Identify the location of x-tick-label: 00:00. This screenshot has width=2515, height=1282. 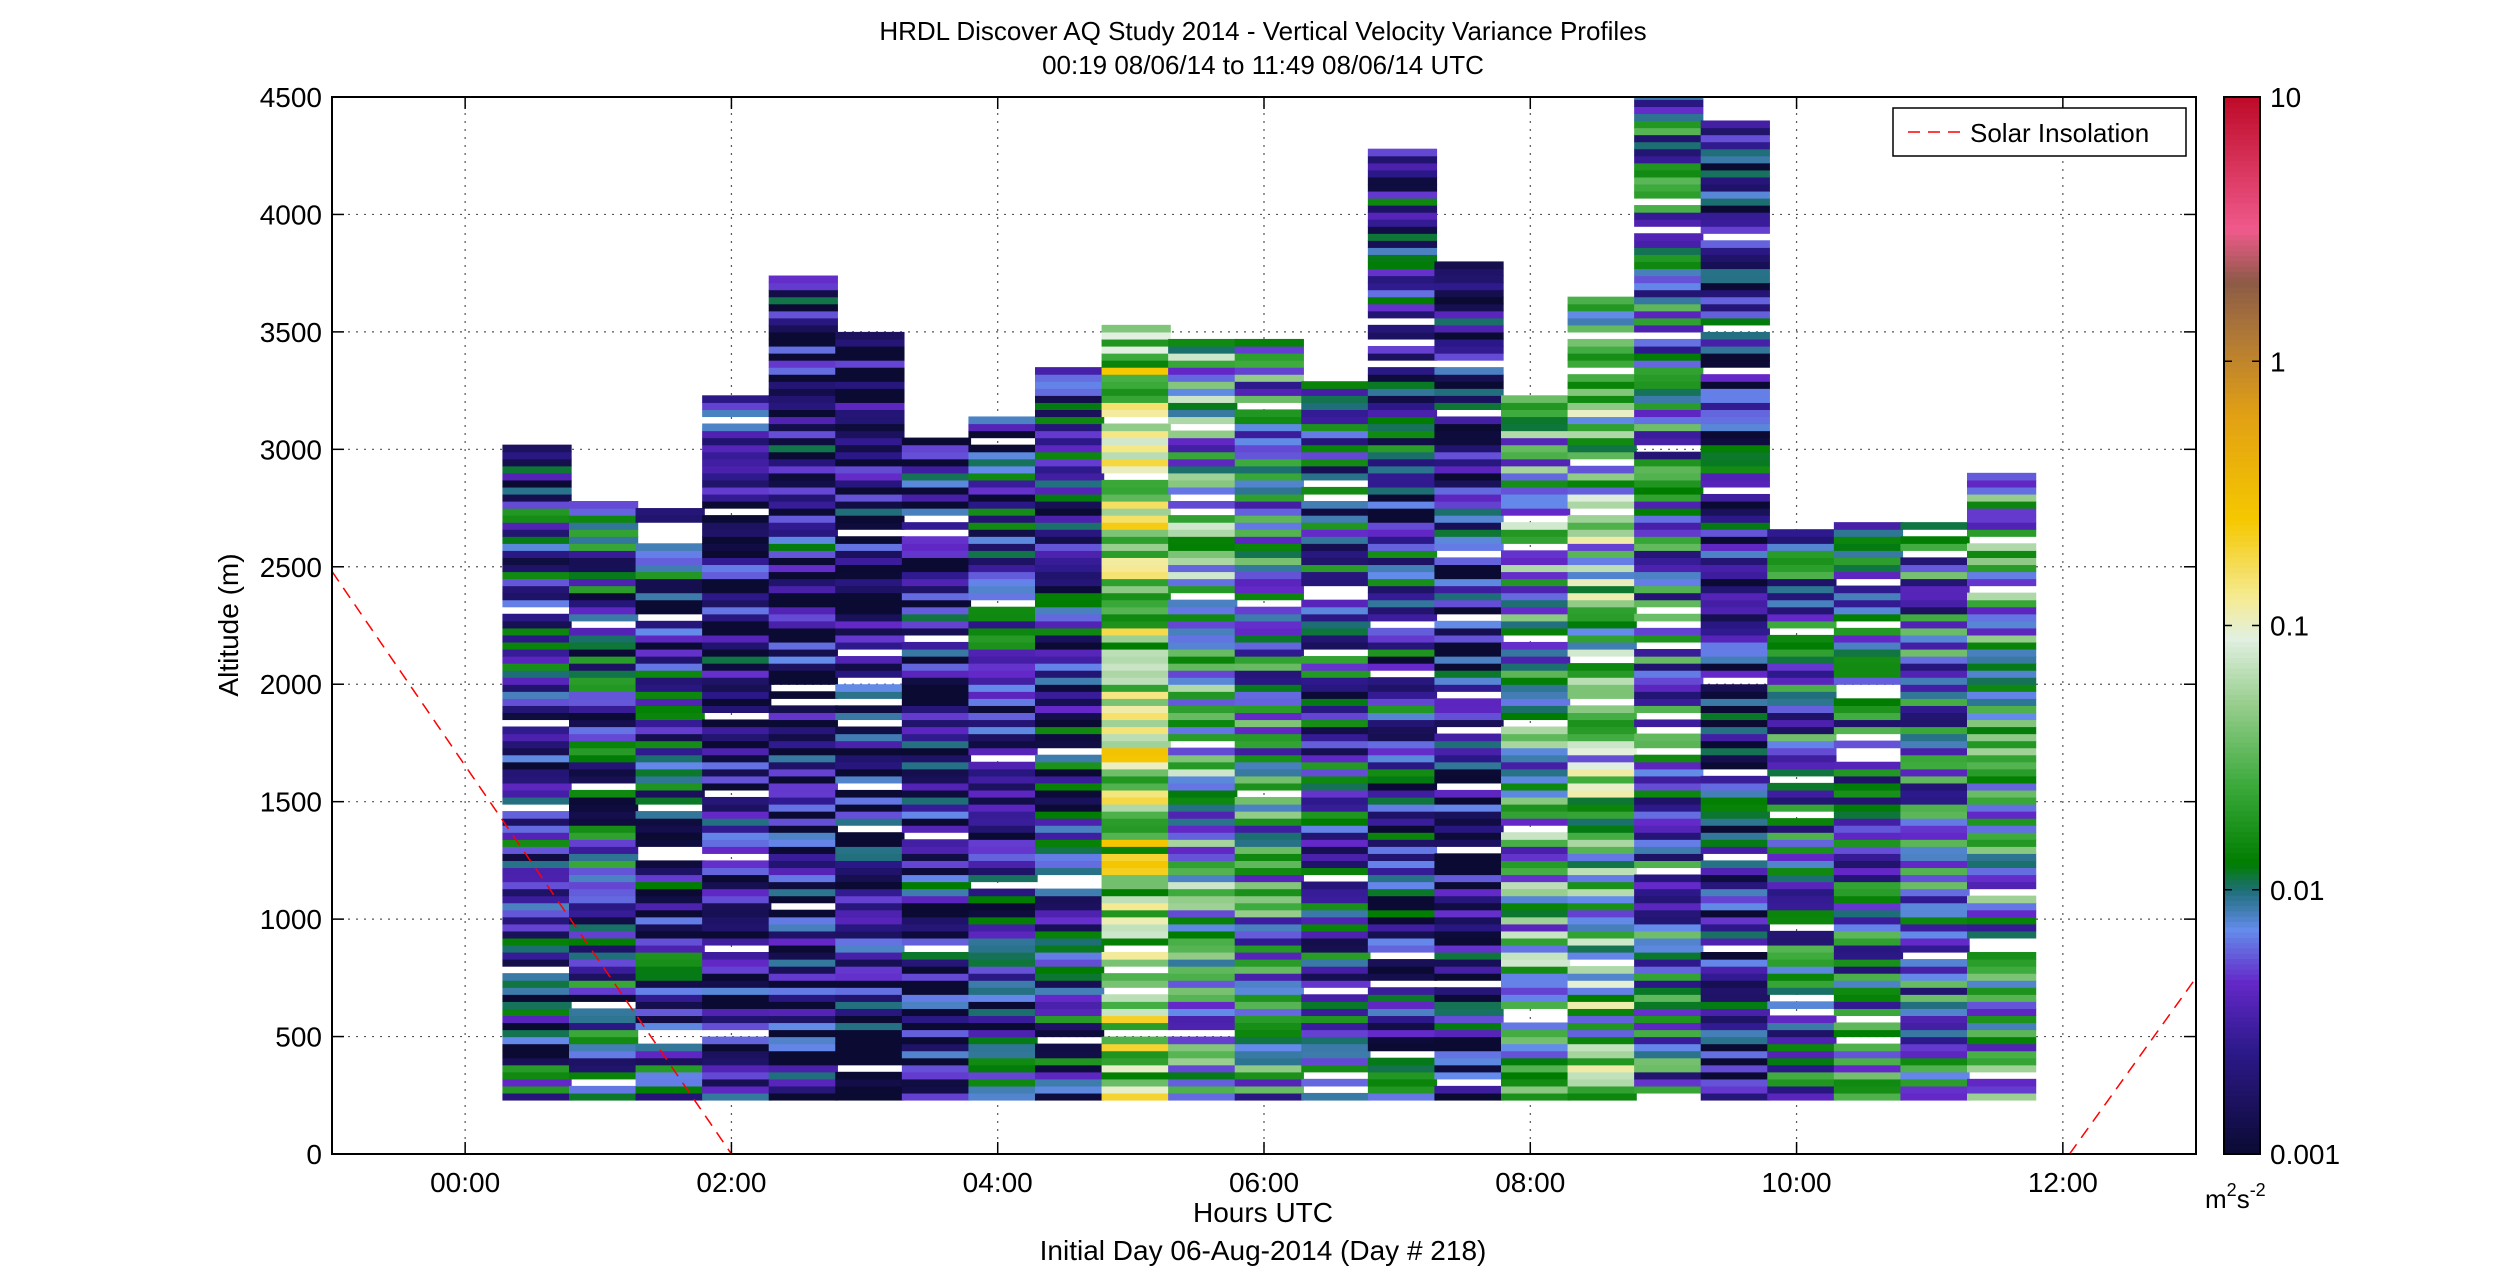
(465, 1182).